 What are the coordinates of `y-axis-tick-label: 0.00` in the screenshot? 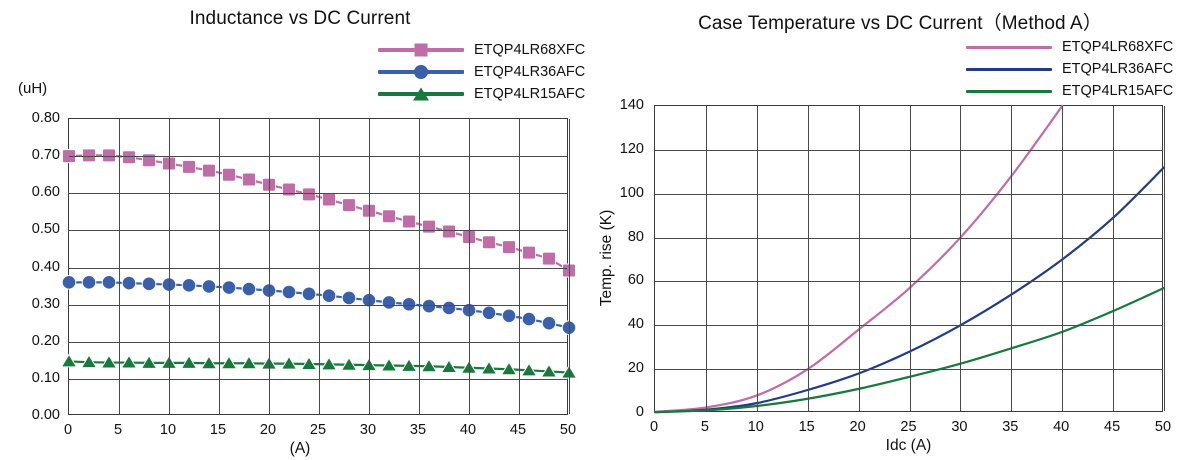 It's located at (45, 415).